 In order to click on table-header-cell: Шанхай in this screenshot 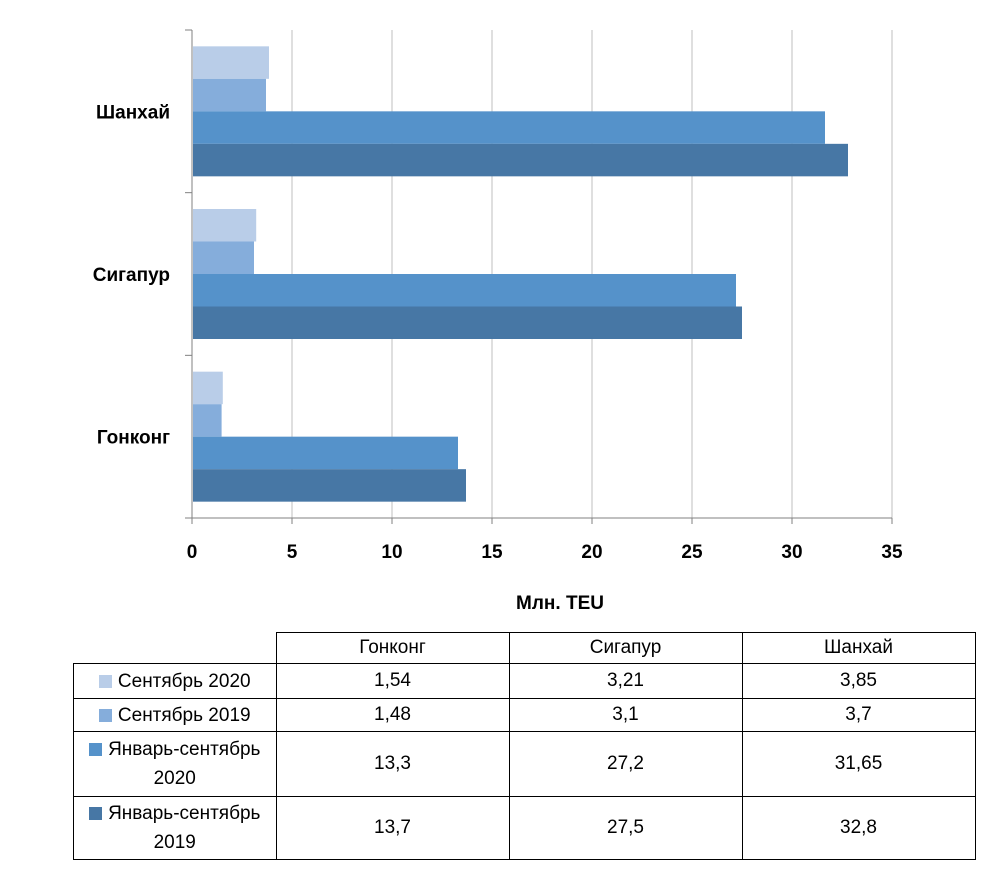, I will do `click(858, 648)`.